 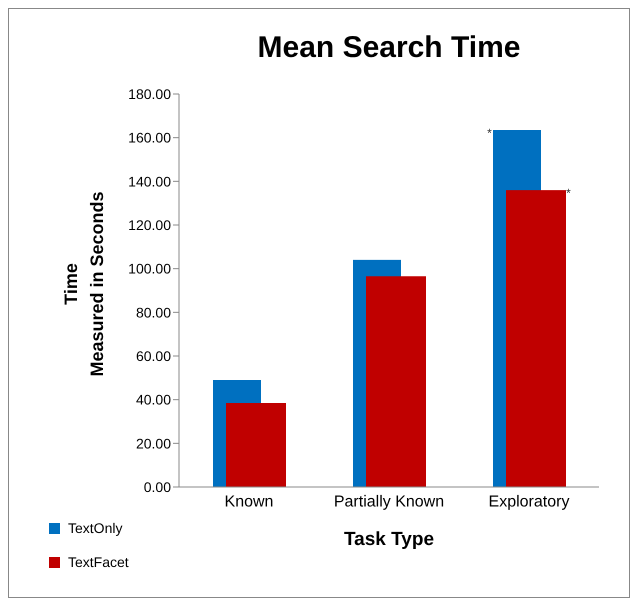 I want to click on y-tick-label: 0.00, so click(x=158, y=486).